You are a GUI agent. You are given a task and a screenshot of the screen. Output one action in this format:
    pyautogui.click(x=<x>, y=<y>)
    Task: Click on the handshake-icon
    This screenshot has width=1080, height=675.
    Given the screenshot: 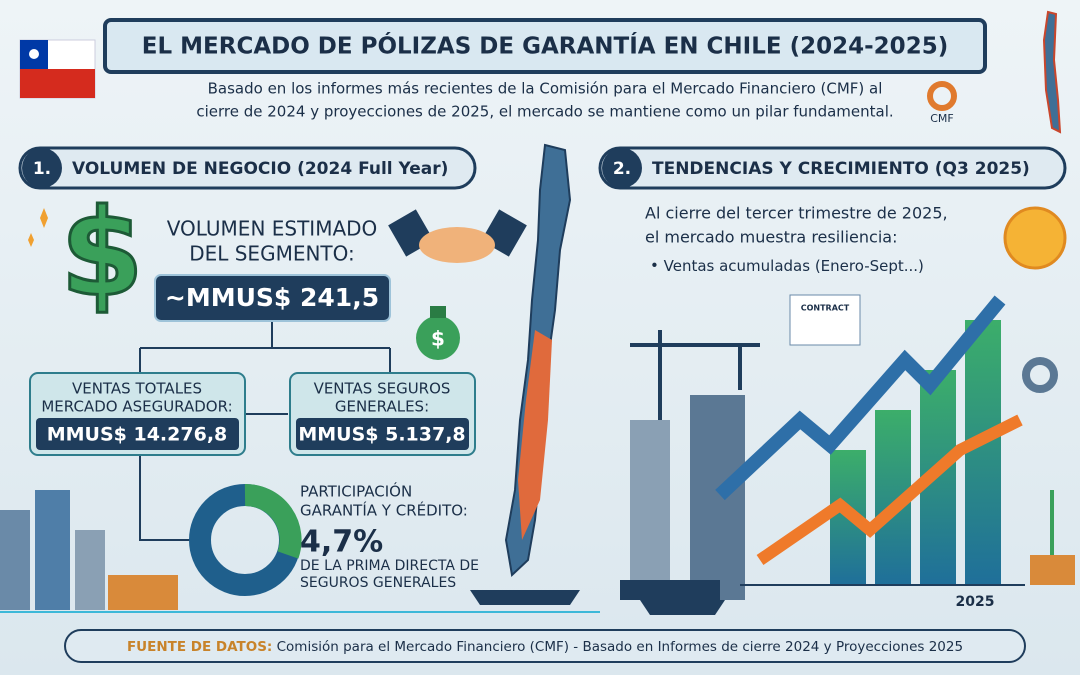 What is the action you would take?
    pyautogui.click(x=457, y=236)
    